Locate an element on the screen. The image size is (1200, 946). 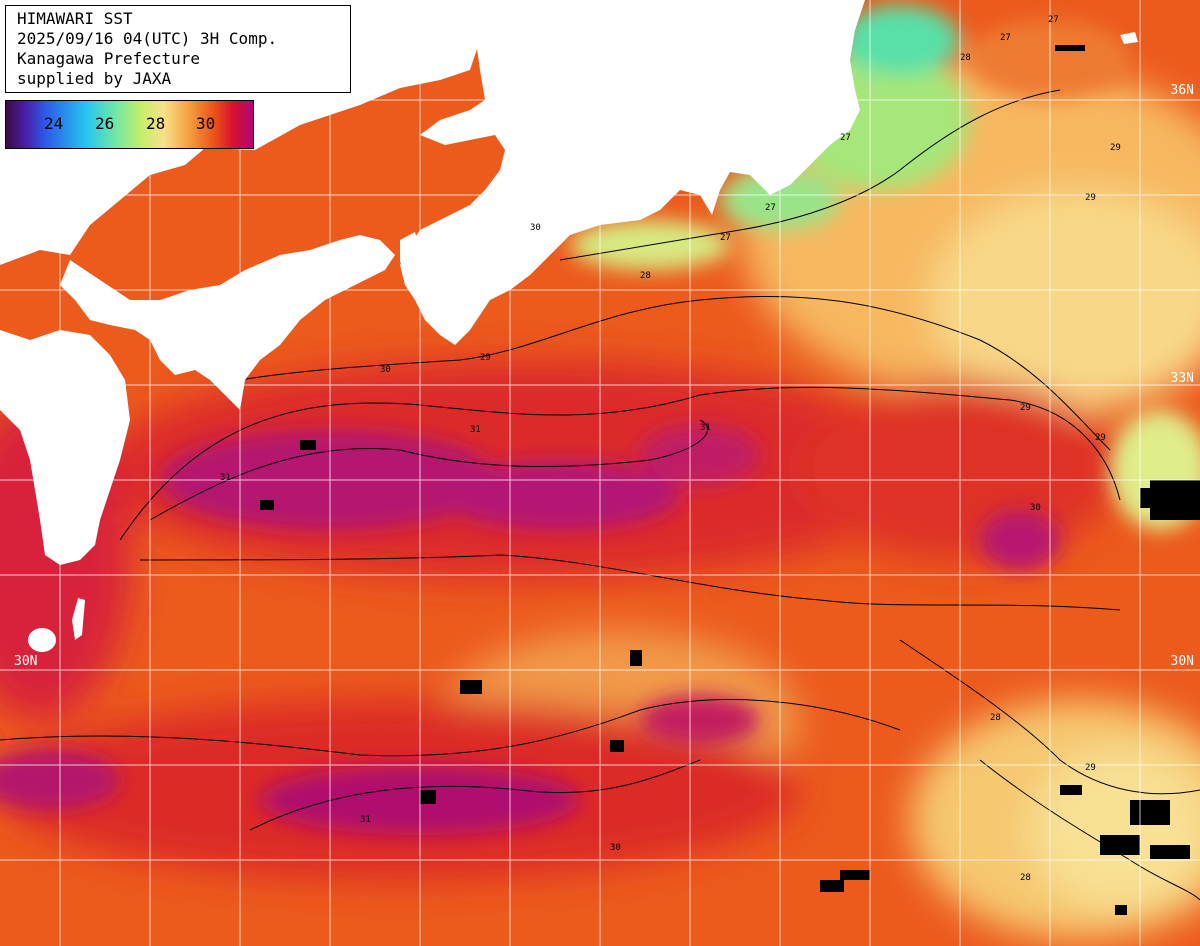
legend-tick-24: 24 is located at coordinates (54, 123).